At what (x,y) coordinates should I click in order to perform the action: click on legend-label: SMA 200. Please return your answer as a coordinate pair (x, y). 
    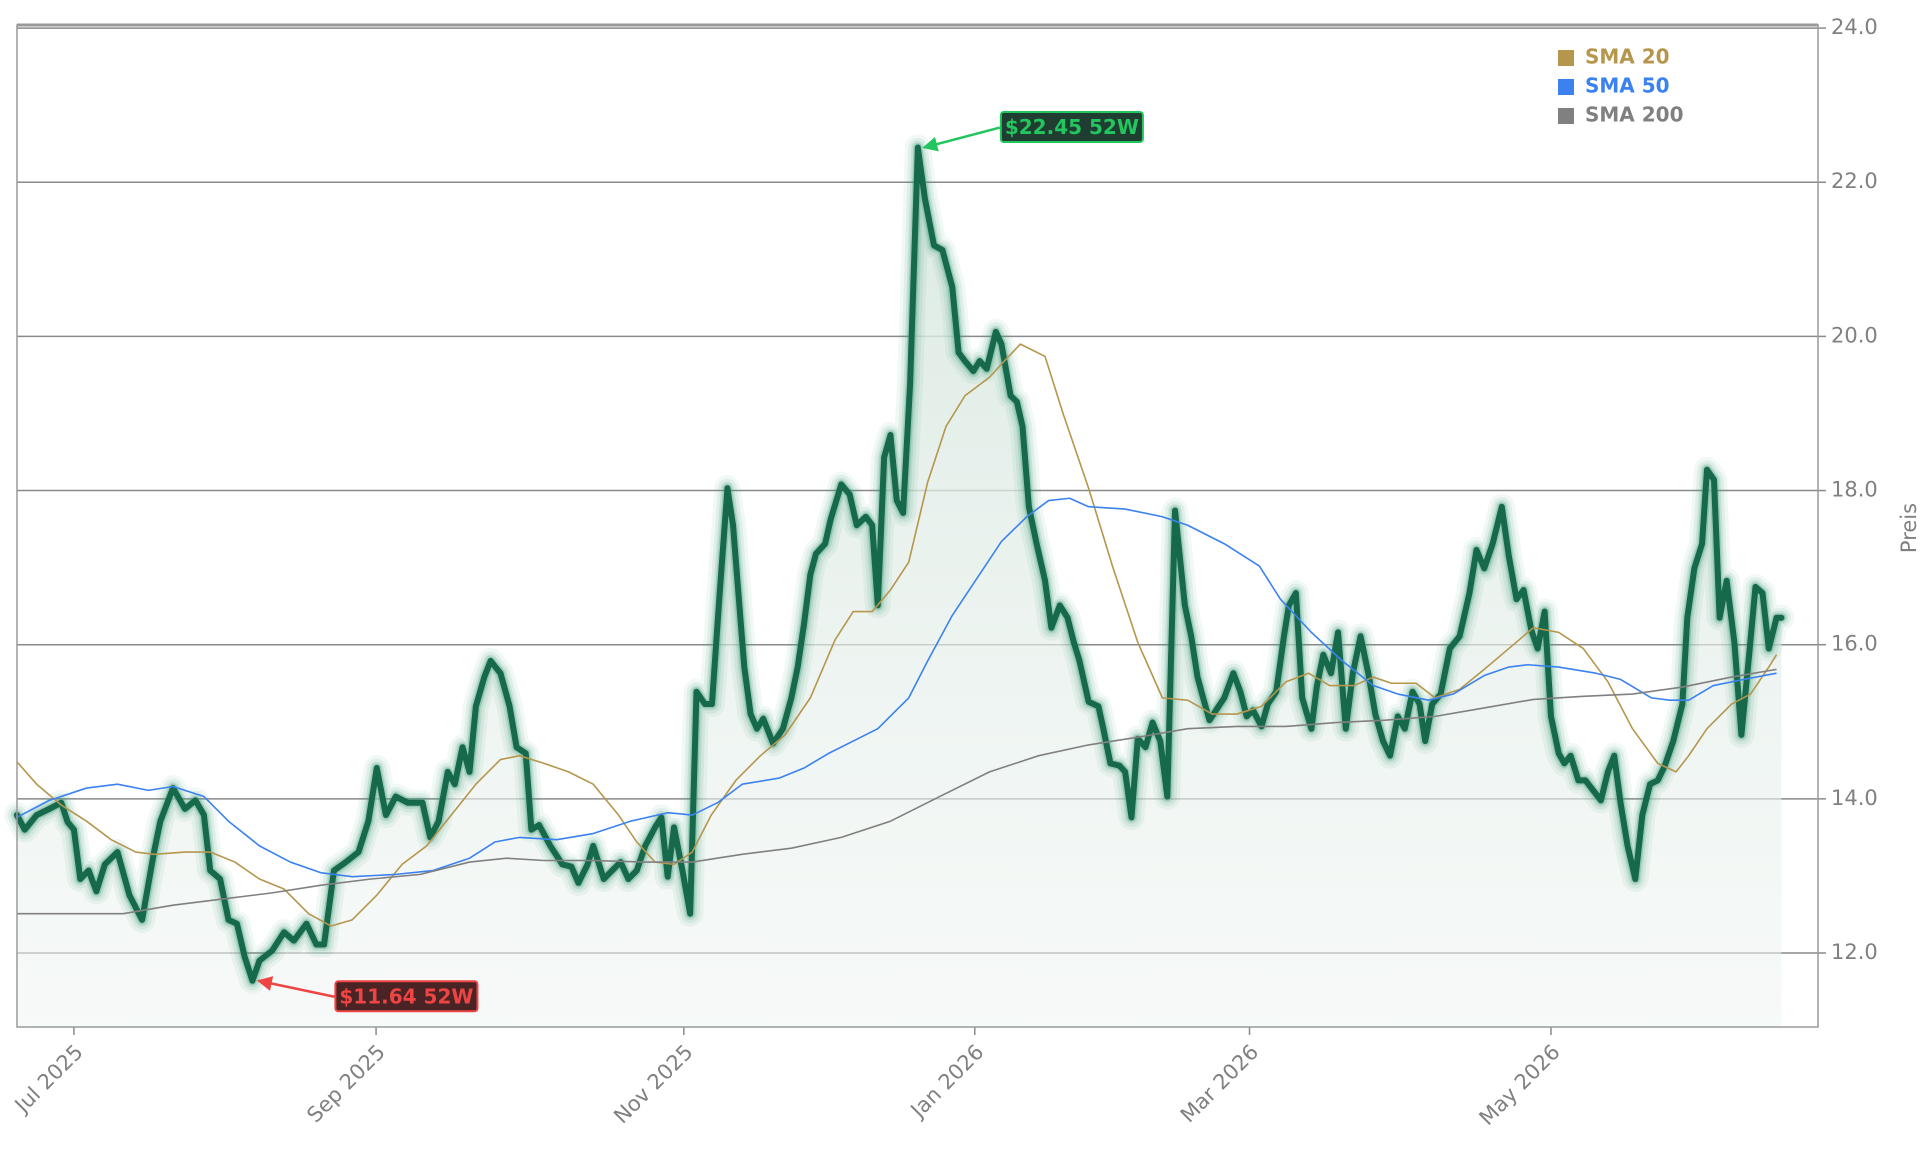
    Looking at the image, I should click on (1634, 115).